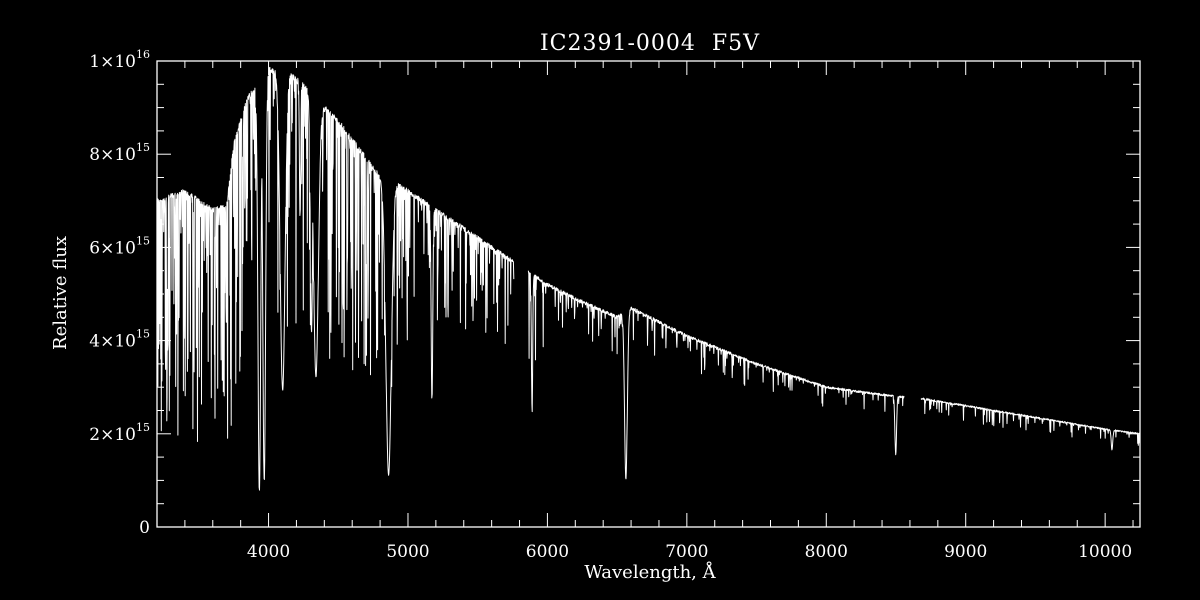 This screenshot has height=600, width=1200. I want to click on y-tick-label: 6×10¹⁵, so click(119, 246).